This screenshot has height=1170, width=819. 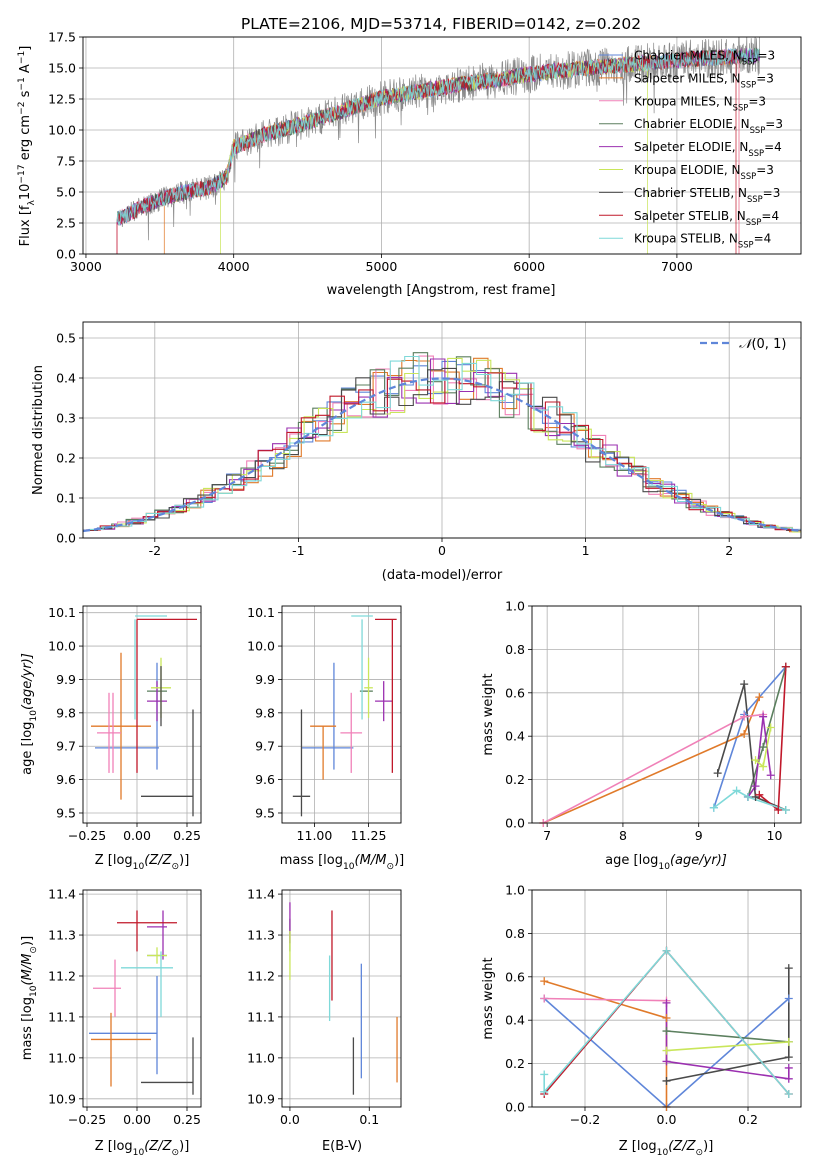 What do you see at coordinates (324, 1020) in the screenshot?
I see `mass-vs-ebv-panel: 0.0 0.1 10.9 11.0 11.1 11.2 11.3 11.4 E(B-V)` at bounding box center [324, 1020].